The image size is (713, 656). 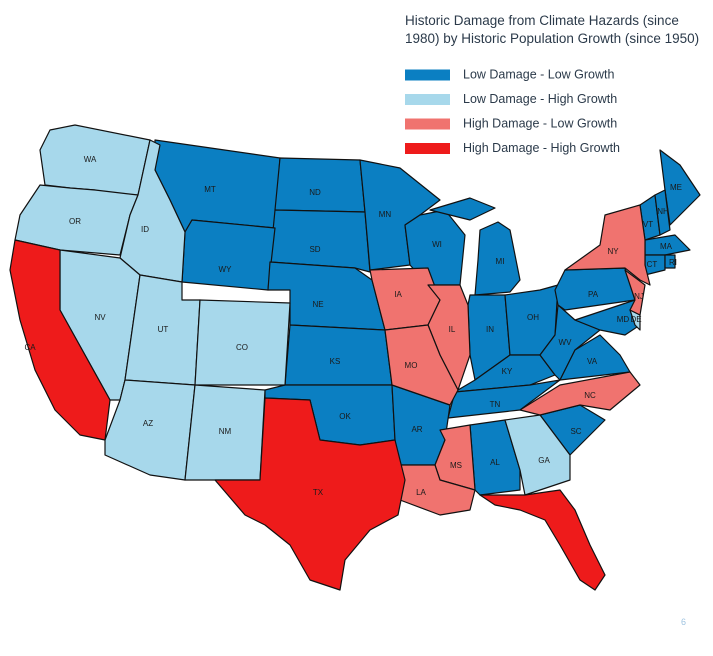 What do you see at coordinates (590, 395) in the screenshot?
I see `state-label: NC` at bounding box center [590, 395].